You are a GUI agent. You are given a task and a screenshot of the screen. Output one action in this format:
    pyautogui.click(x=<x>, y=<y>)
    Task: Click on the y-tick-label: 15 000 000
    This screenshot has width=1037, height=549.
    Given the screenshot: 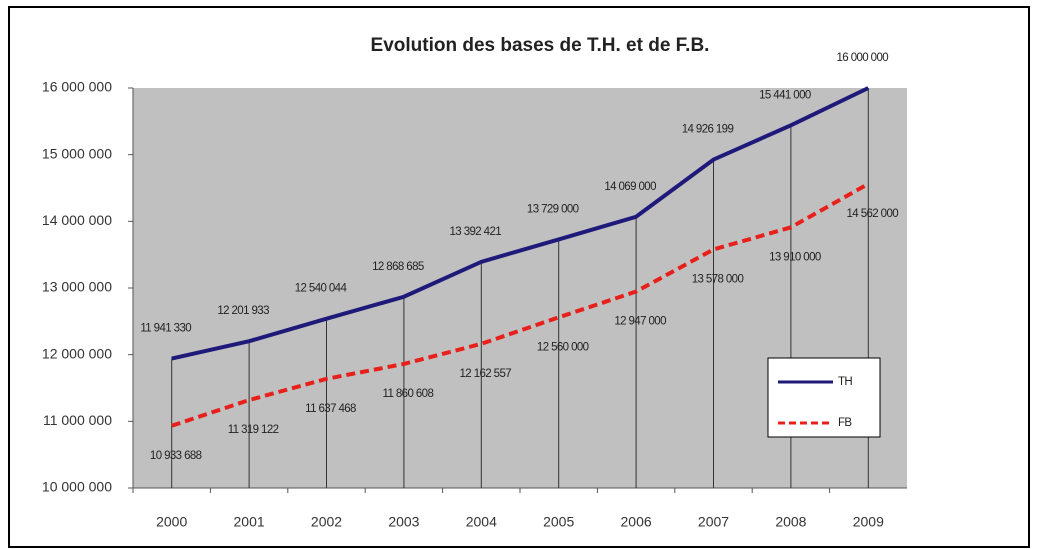 What is the action you would take?
    pyautogui.click(x=77, y=153)
    